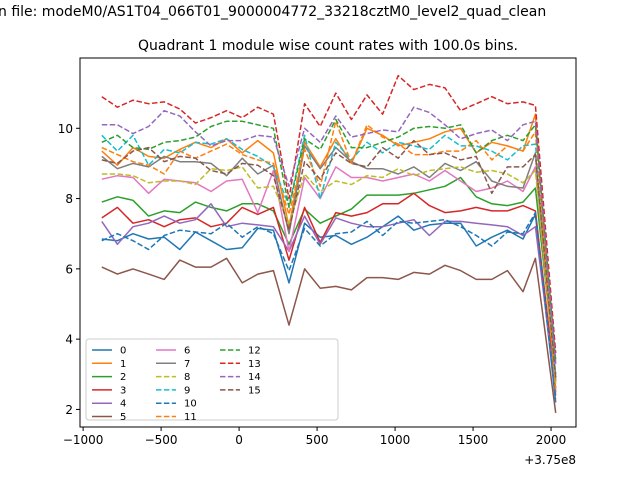 The image size is (640, 480). I want to click on x-axis: −1000 −500 0 500 1000 1500 2000, so click(314, 437).